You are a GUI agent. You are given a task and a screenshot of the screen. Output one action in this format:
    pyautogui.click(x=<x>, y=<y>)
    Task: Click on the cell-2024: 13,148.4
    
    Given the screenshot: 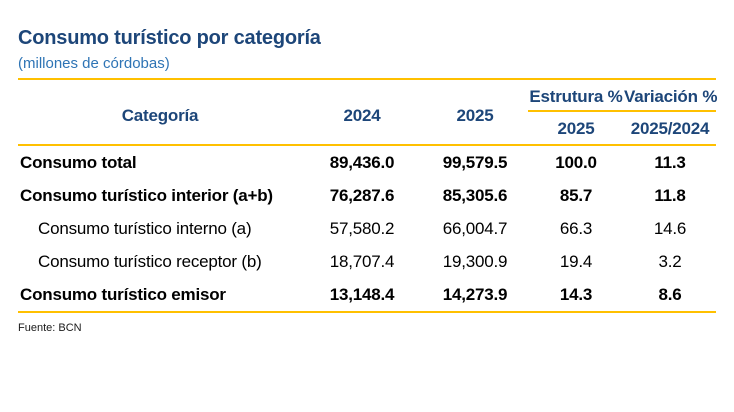 What is the action you would take?
    pyautogui.click(x=362, y=294)
    